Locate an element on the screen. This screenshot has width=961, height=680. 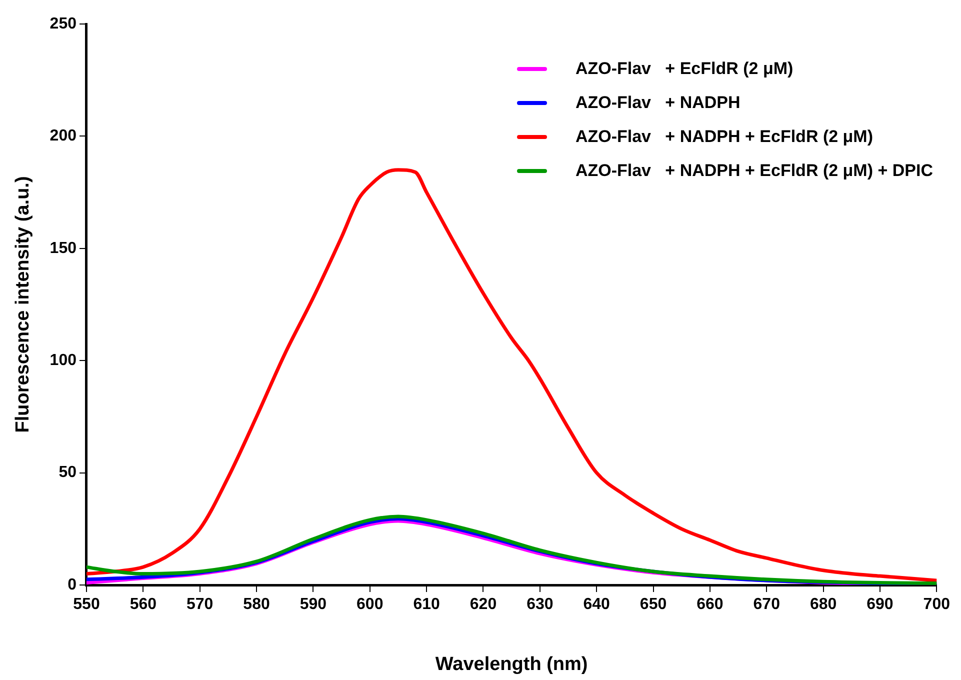
y-tick-label: 200 is located at coordinates (63, 136).